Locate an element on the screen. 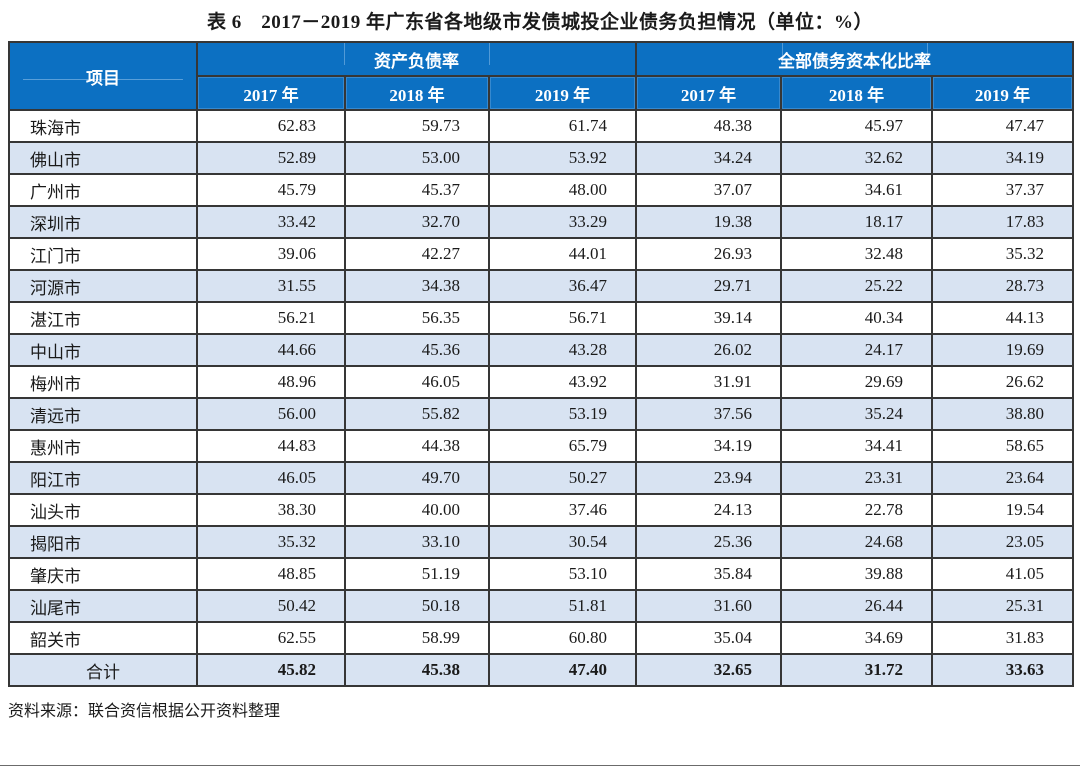 The width and height of the screenshot is (1080, 768). total-value-cell: 31.72 is located at coordinates (856, 670).